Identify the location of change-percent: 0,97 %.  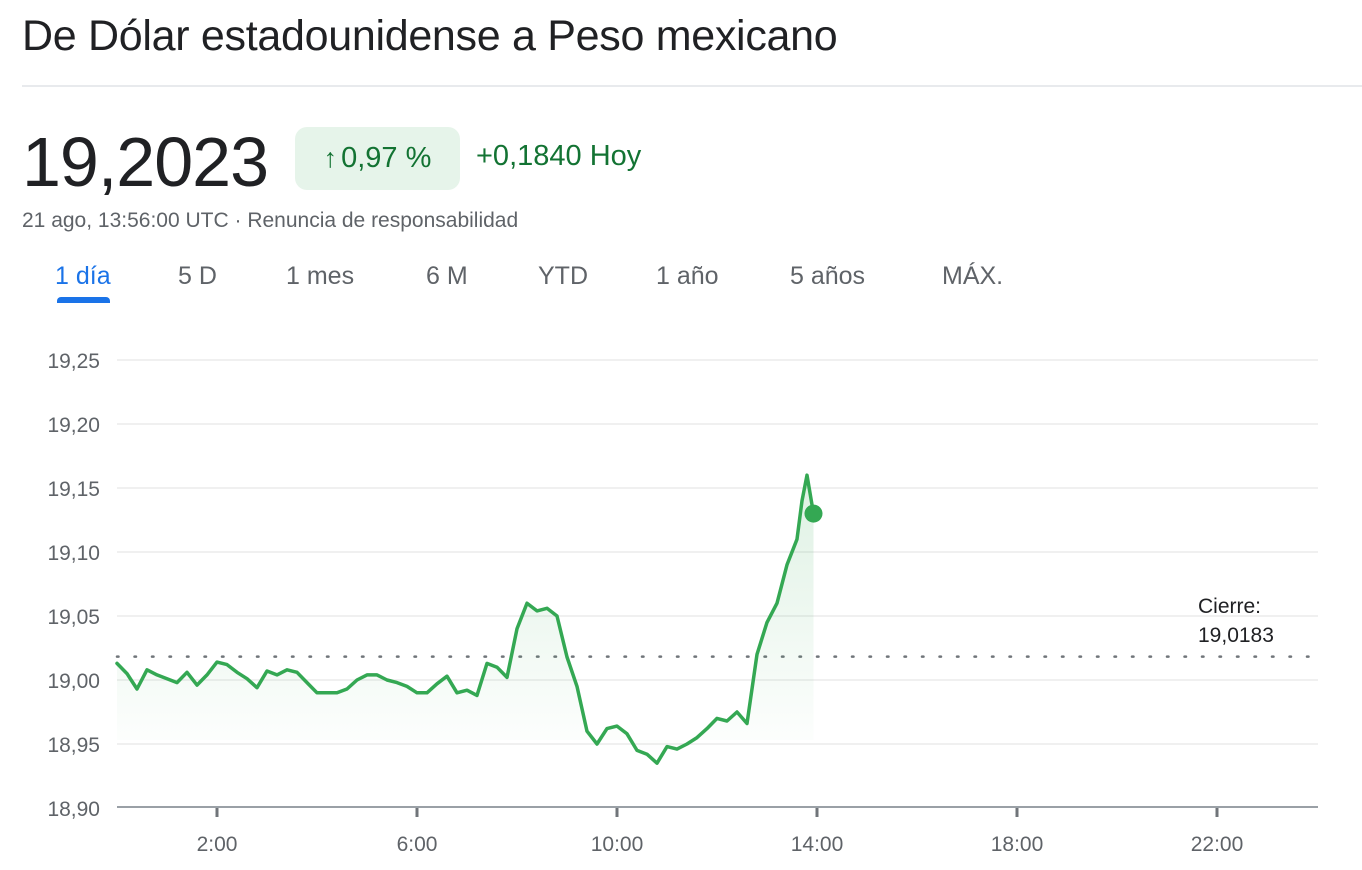
(386, 158).